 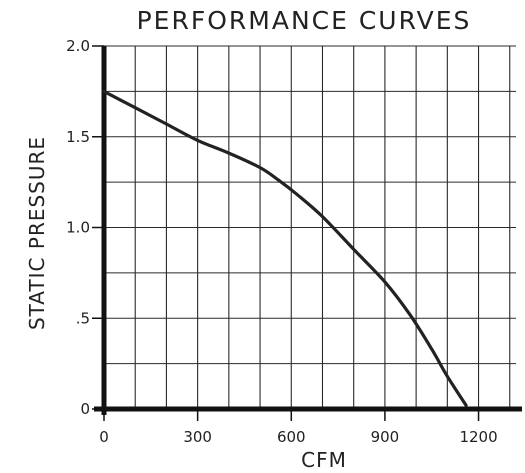 I want to click on x-tick-label: 900, so click(x=385, y=437).